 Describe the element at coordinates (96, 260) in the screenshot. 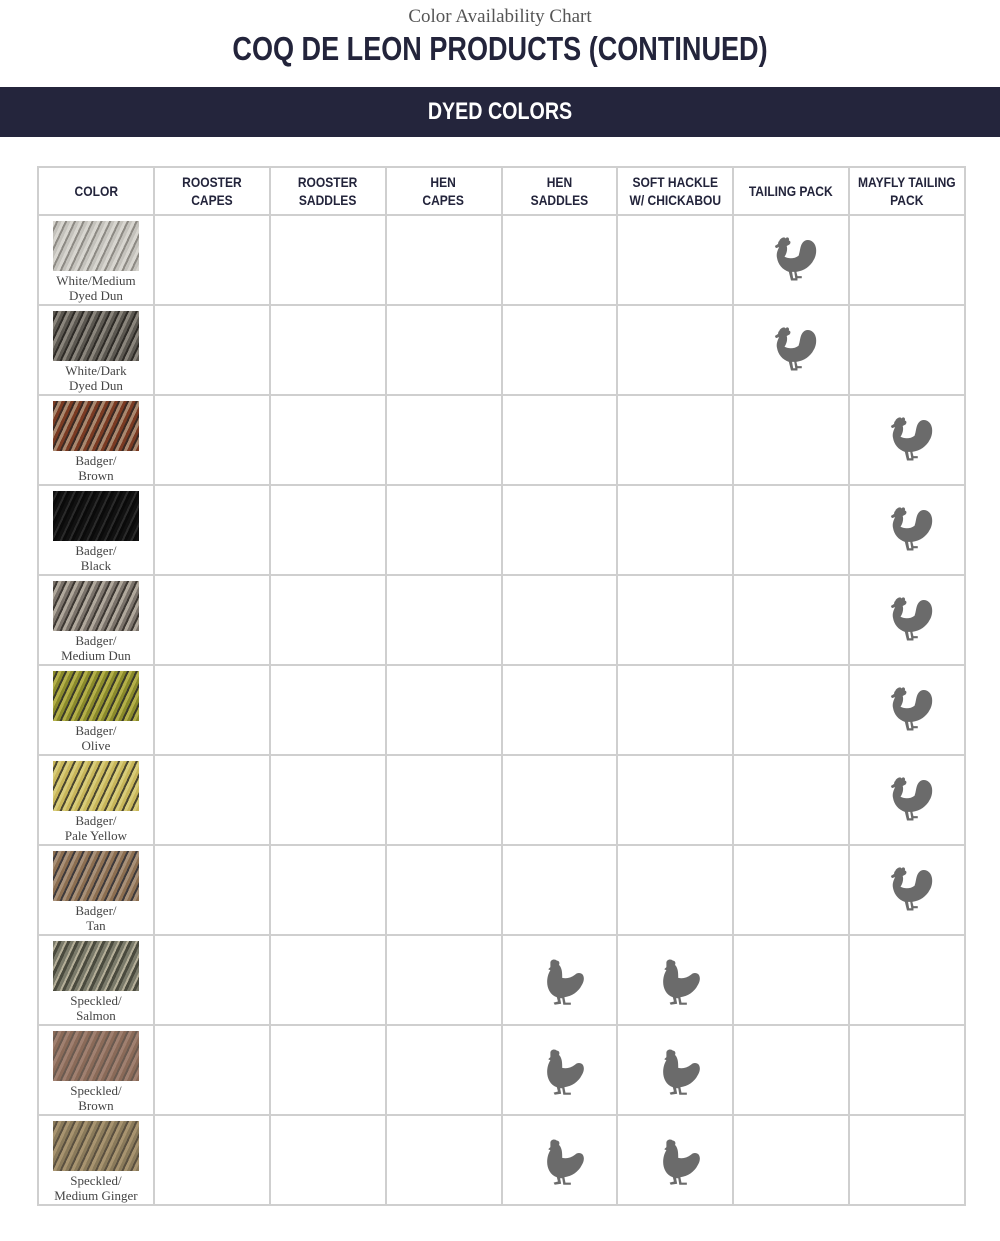

I see `color-cell: White/Medium Dyed Dun` at that location.